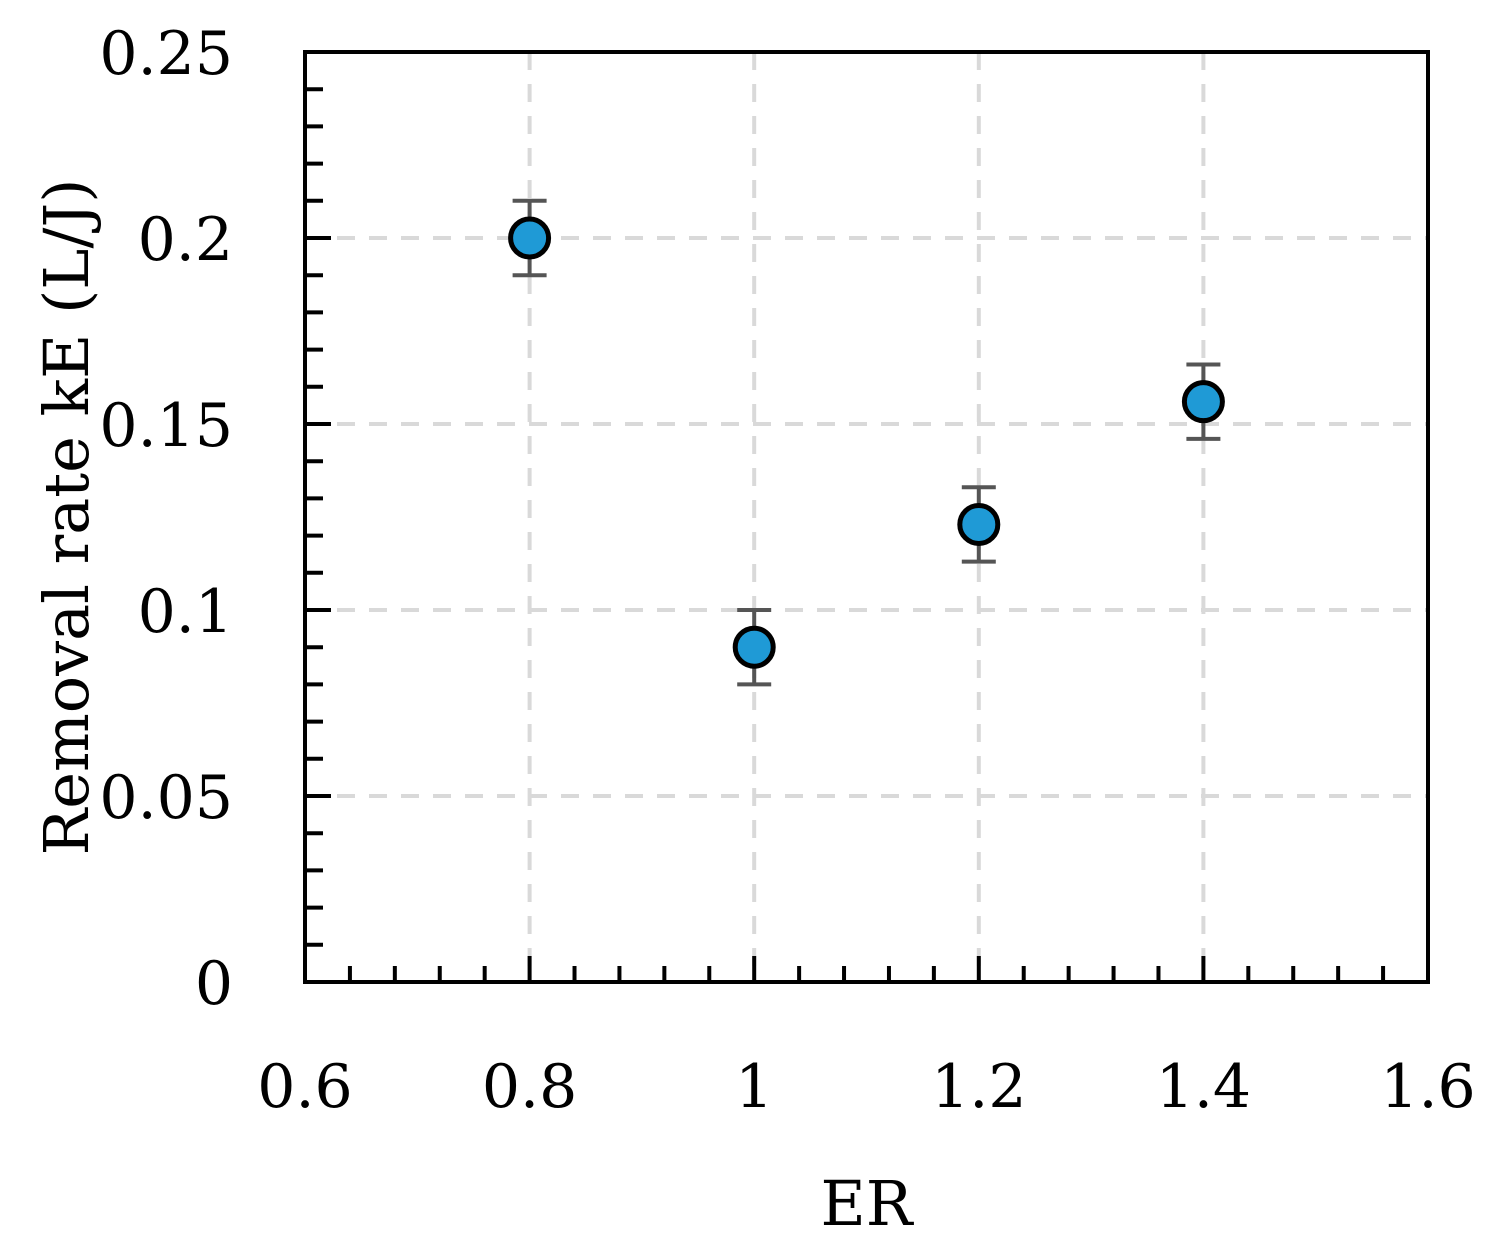  Describe the element at coordinates (166, 54) in the screenshot. I see `y-tick-label: 0.25` at that location.